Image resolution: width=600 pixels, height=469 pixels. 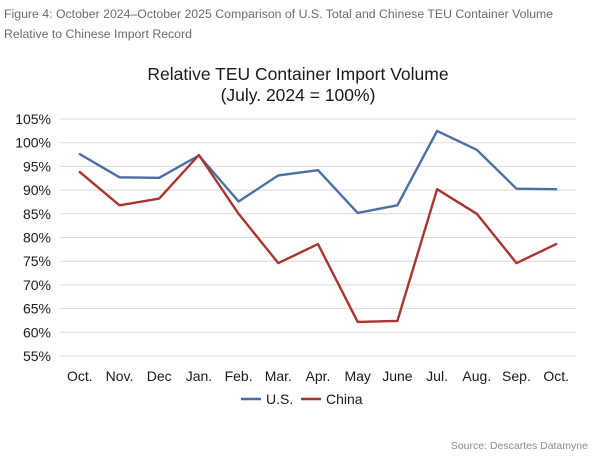 I want to click on y-tick-label: 75%, so click(x=37, y=261).